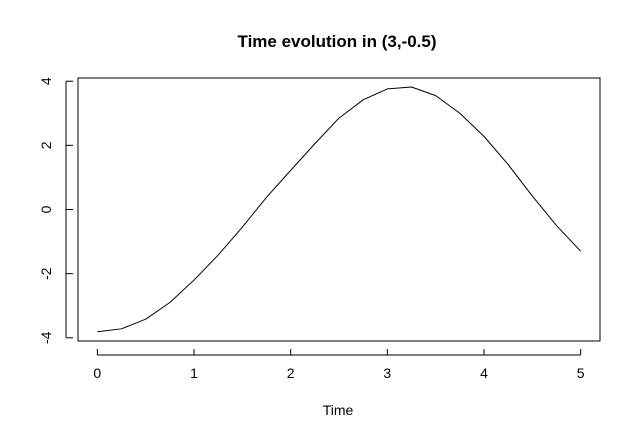 This screenshot has width=640, height=439. Describe the element at coordinates (484, 373) in the screenshot. I see `x-tick-label: 4` at that location.